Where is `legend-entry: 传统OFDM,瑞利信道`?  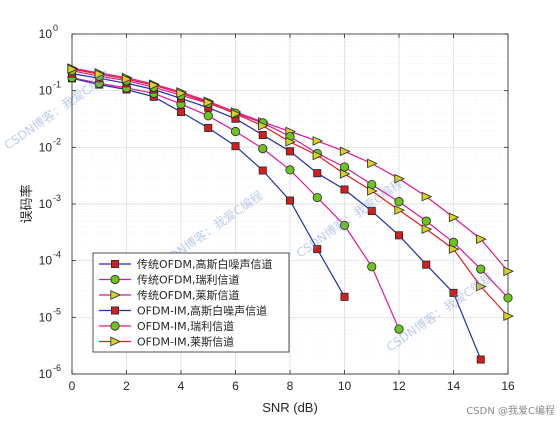 legend-entry: 传统OFDM,瑞利信道 is located at coordinates (169, 280).